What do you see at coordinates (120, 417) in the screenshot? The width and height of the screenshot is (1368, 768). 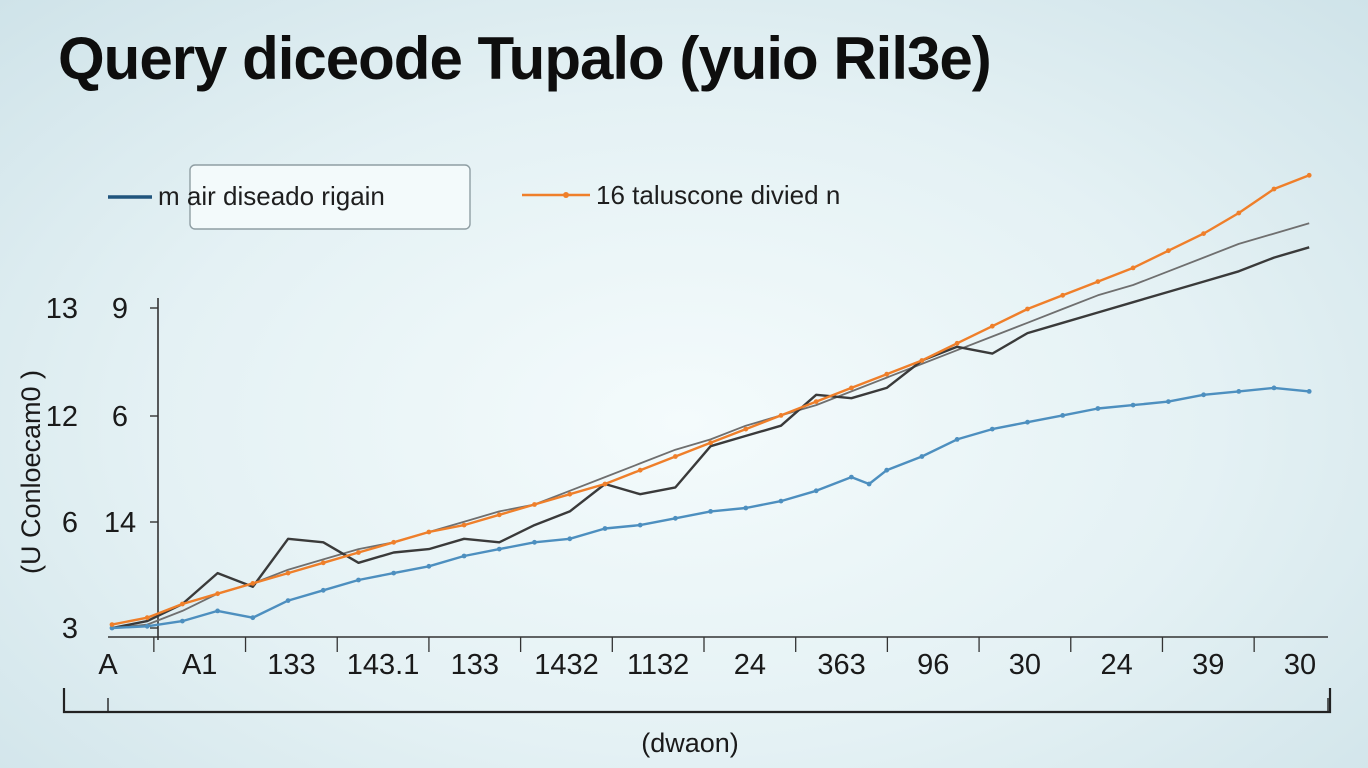 I see `y-tick-label-secondary: 6` at bounding box center [120, 417].